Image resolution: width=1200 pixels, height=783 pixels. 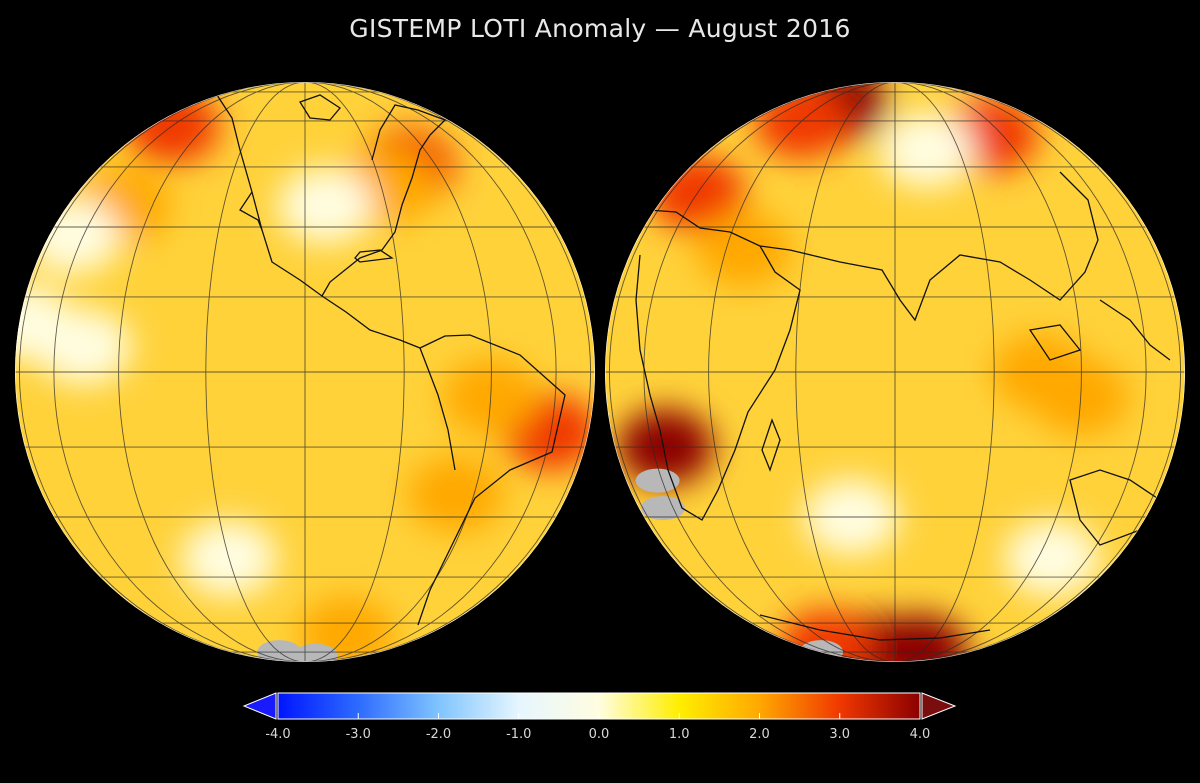 What do you see at coordinates (438, 734) in the screenshot?
I see `colorbar-tick-label: -2.0` at bounding box center [438, 734].